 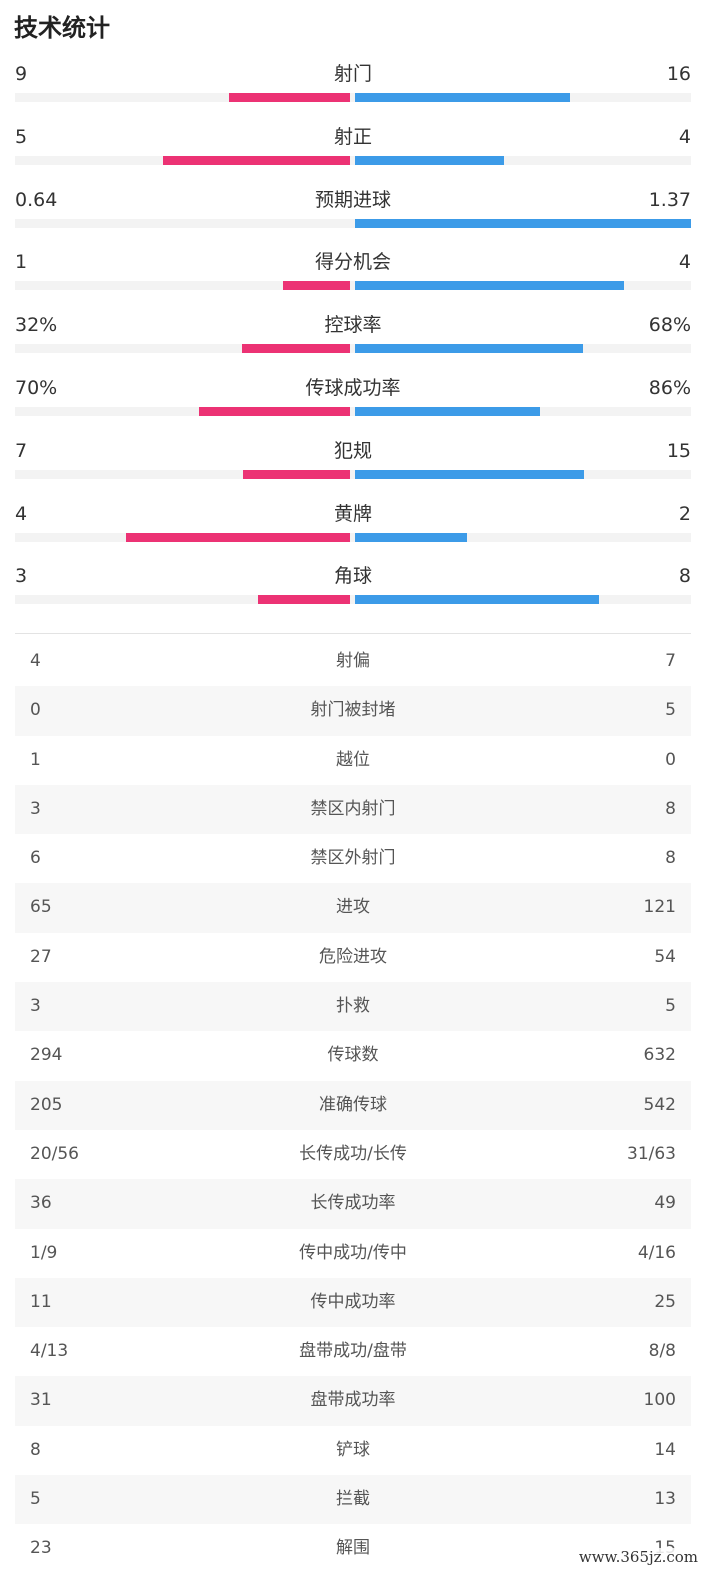 I want to click on home-value: 36, so click(x=41, y=1203).